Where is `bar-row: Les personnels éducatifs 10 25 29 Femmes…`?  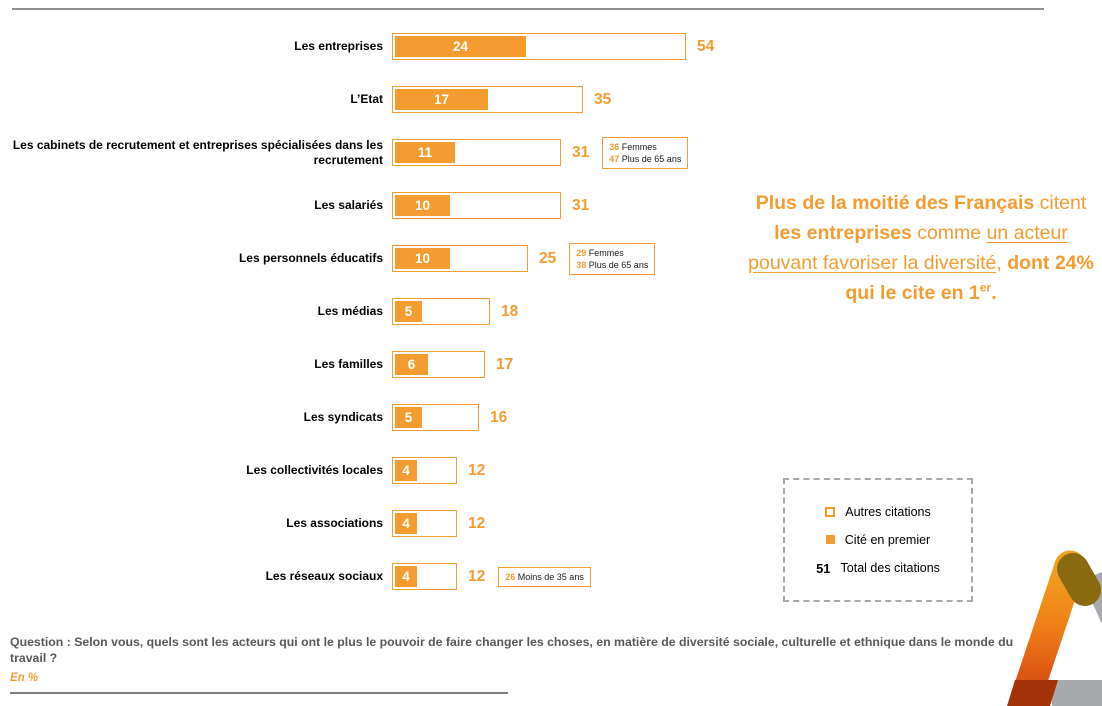 bar-row: Les personnels éducatifs 10 25 29 Femmes… is located at coordinates (390, 258).